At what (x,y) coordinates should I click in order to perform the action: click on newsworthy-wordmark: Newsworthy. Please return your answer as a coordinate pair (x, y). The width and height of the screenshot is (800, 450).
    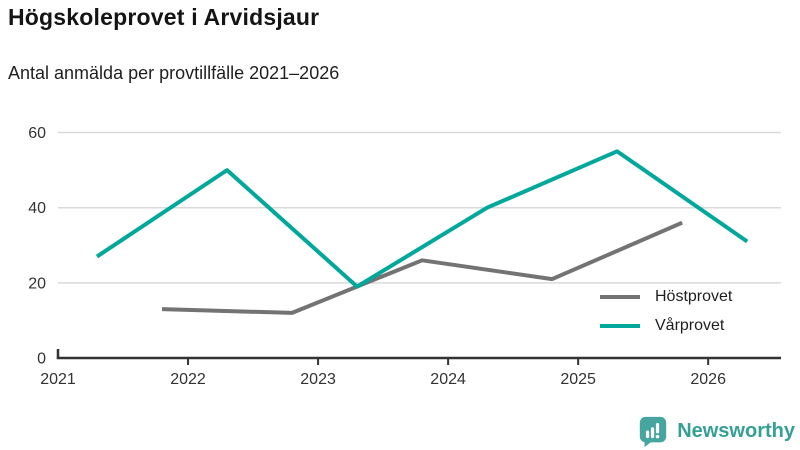
    Looking at the image, I should click on (736, 431).